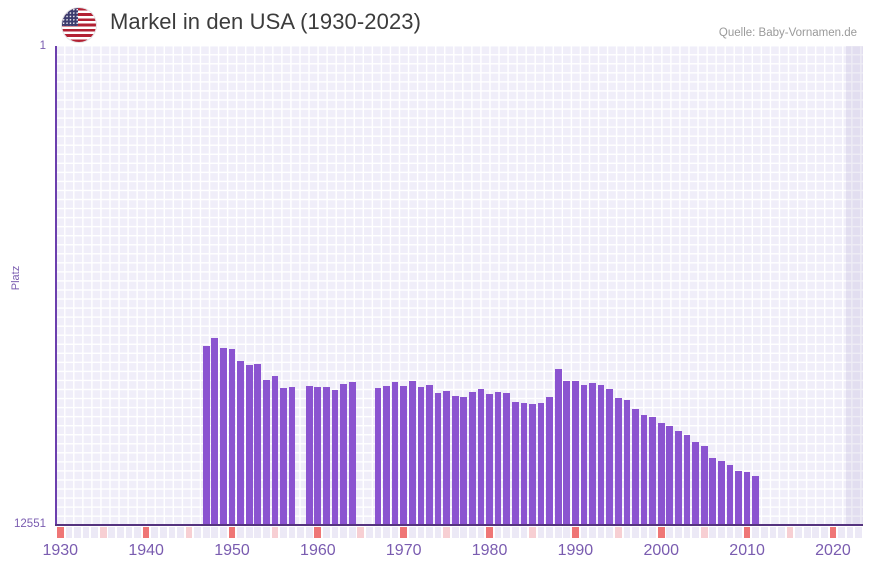  Describe the element at coordinates (575, 550) in the screenshot. I see `x-axis-tick-label: 1990` at that location.